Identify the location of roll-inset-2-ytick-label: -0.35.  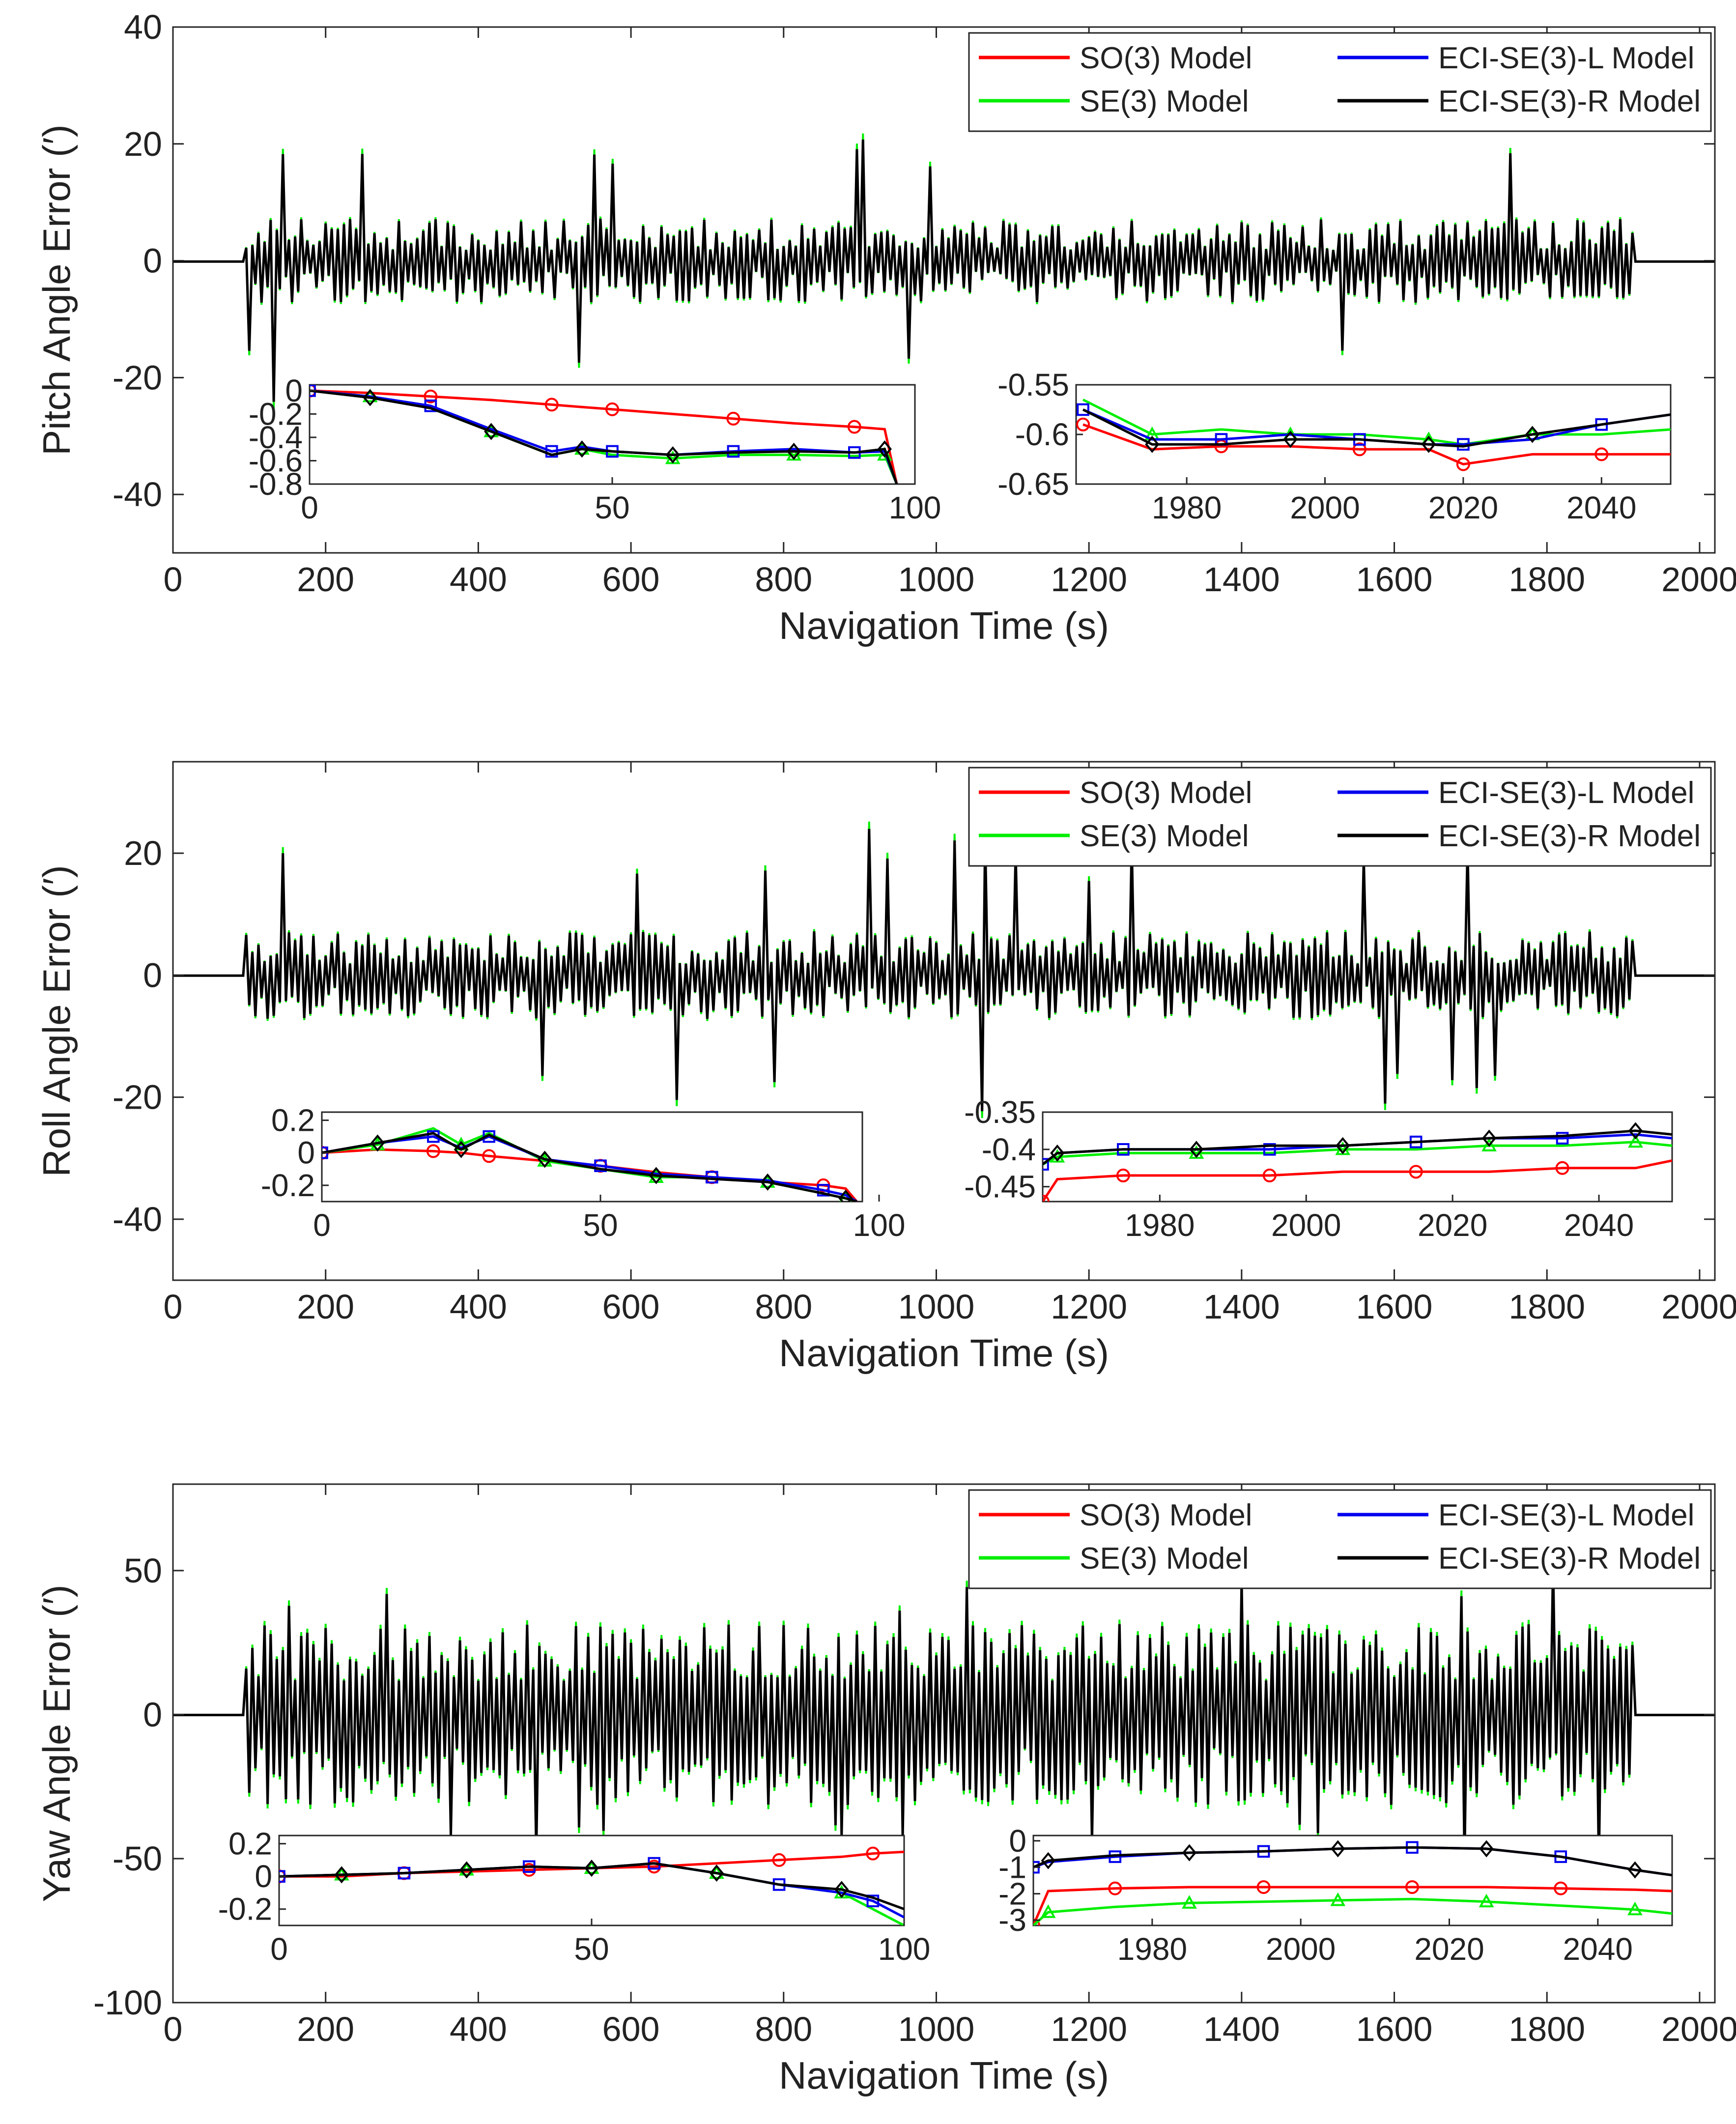
(1000, 1112).